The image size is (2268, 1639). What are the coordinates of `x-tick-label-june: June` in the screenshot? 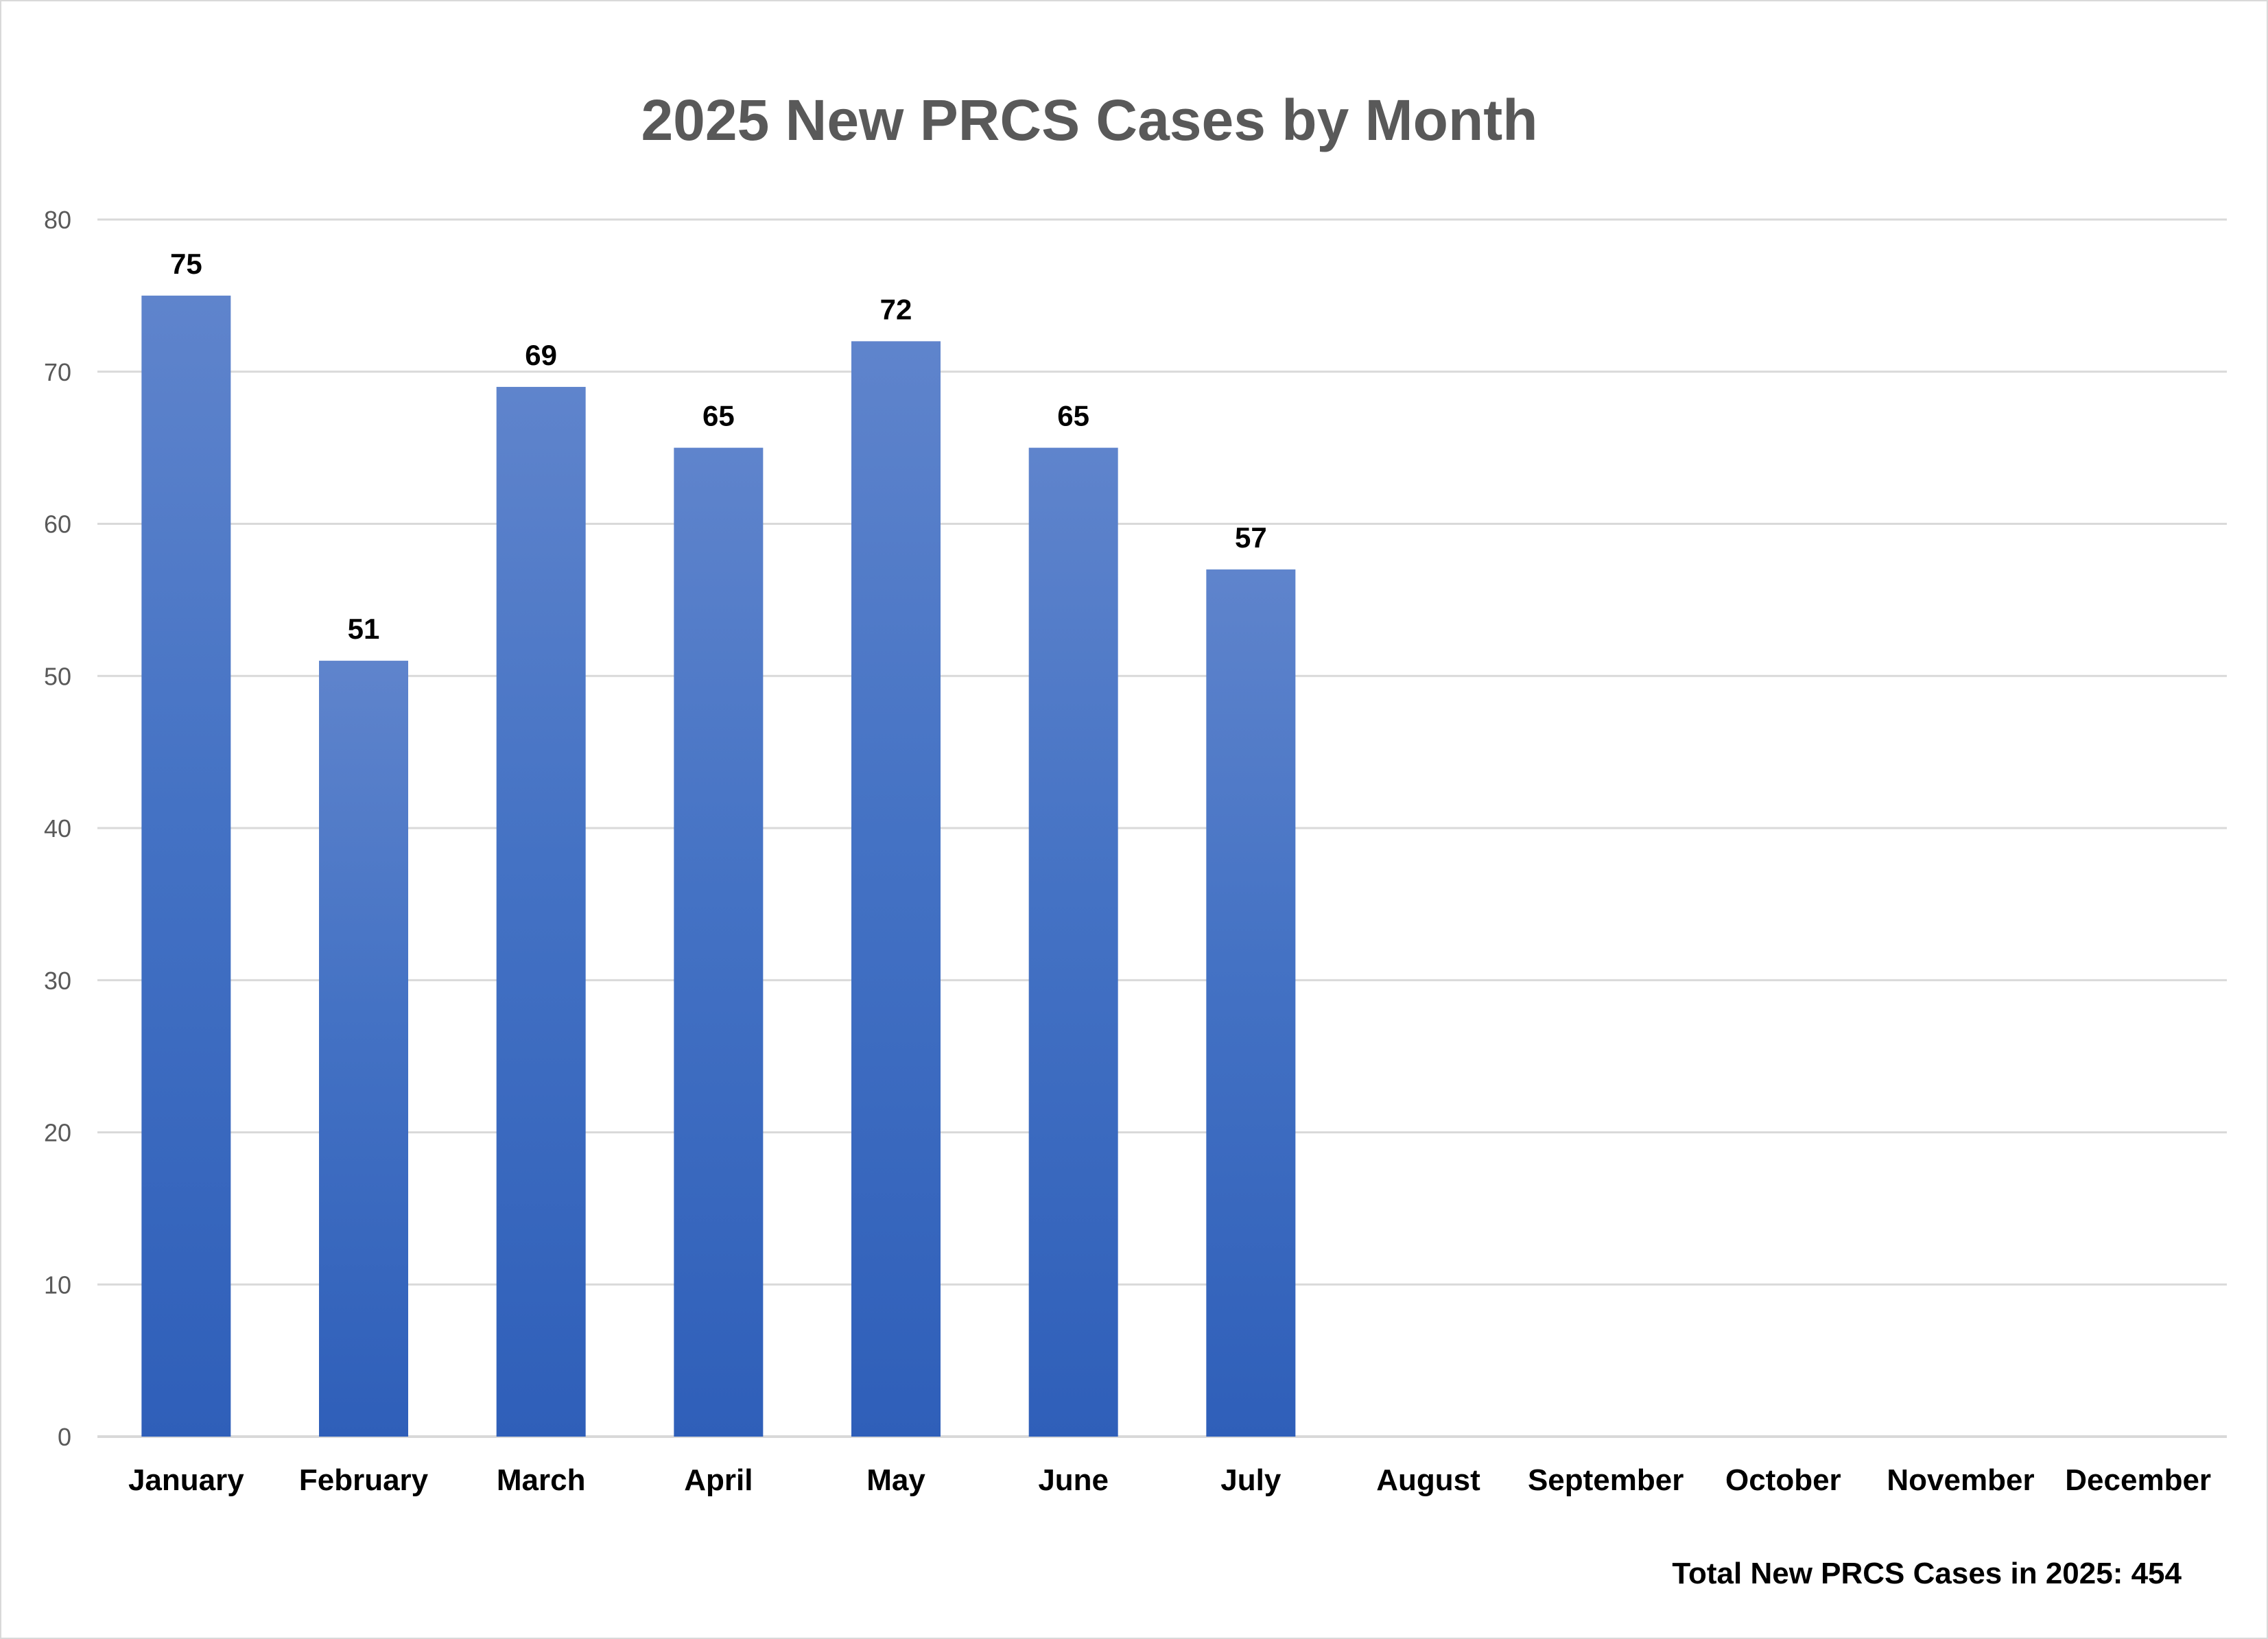 It's located at (1073, 1480).